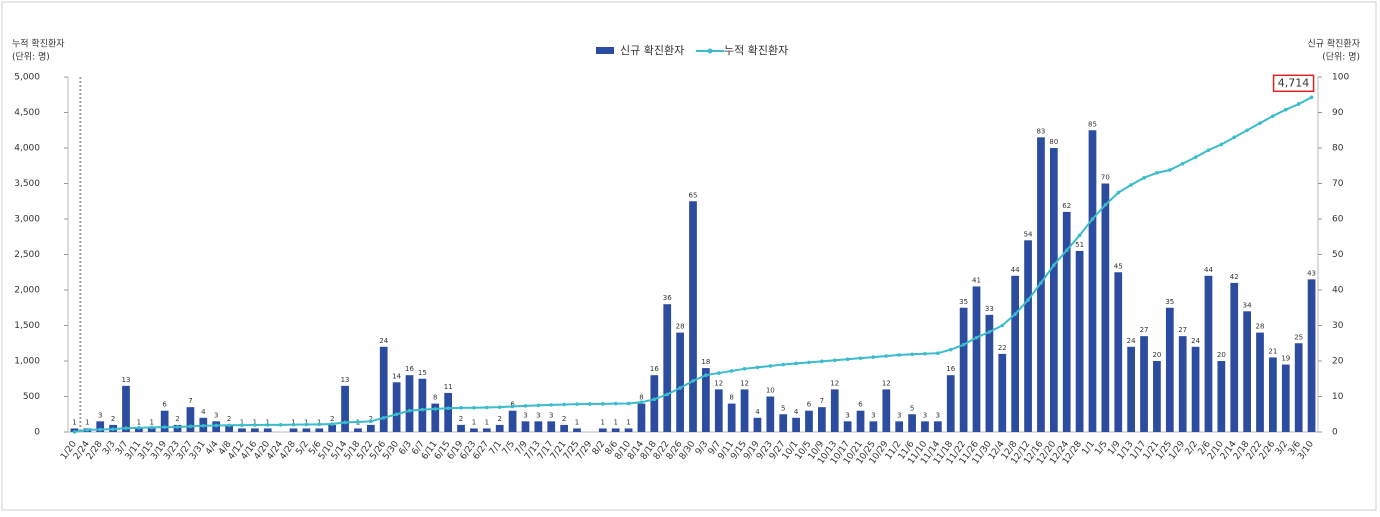 This screenshot has height=517, width=1380. Describe the element at coordinates (1079, 245) in the screenshot. I see `bar-value-label: 51` at that location.